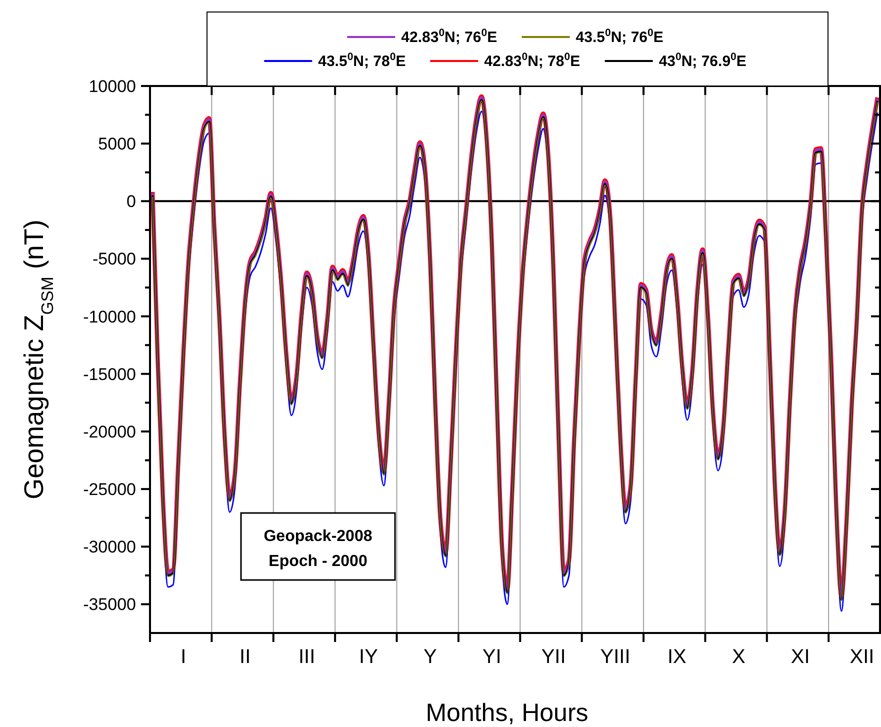  Describe the element at coordinates (507, 713) in the screenshot. I see `x-axis-title: Months, Hours` at that location.